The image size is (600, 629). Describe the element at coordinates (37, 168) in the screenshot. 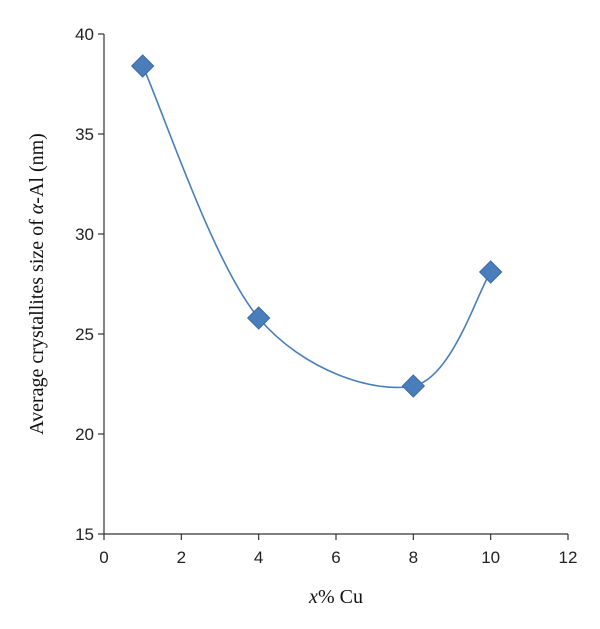

I see `y-axis-title-unit: -Al (nm)` at that location.